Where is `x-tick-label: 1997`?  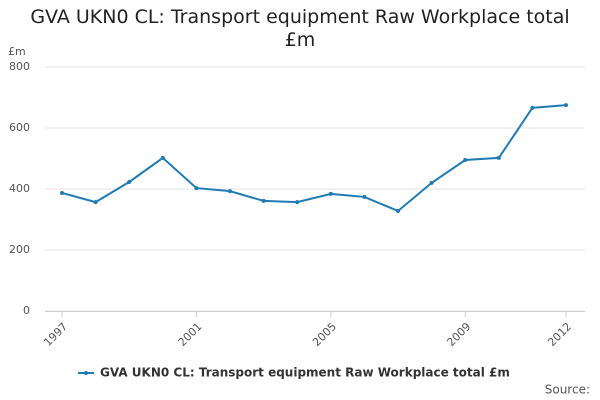 x-tick-label: 1997 is located at coordinates (55, 334).